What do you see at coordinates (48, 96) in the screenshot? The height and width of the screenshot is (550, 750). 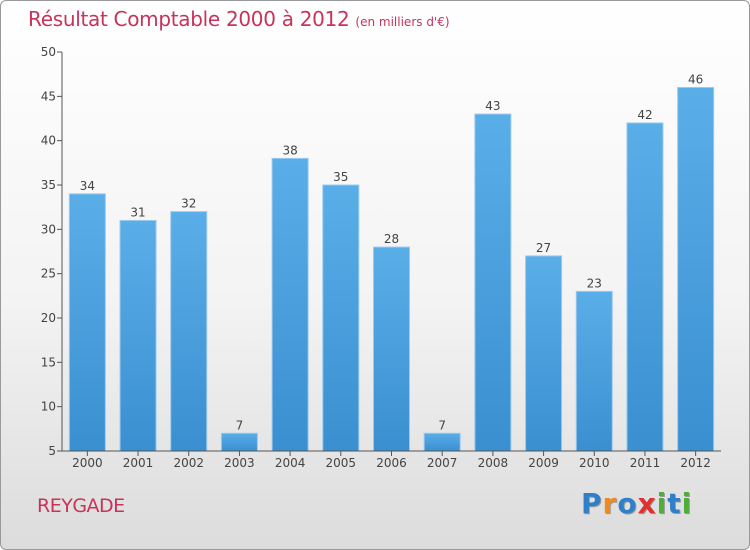 I see `y-tick-label: 45` at bounding box center [48, 96].